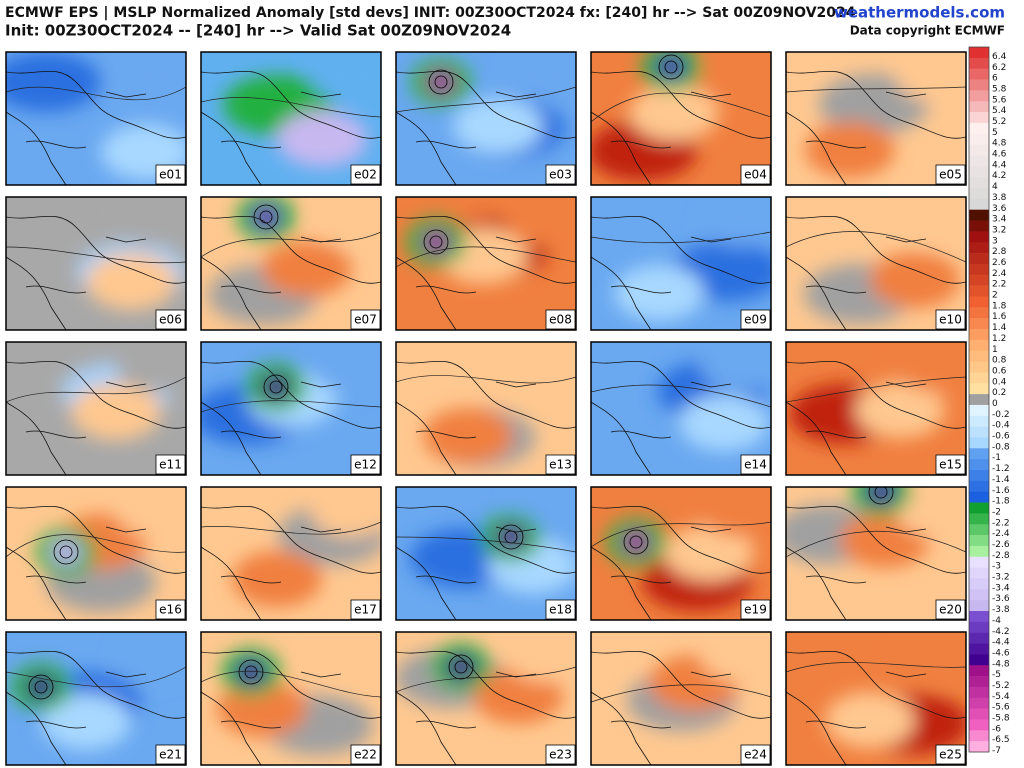  What do you see at coordinates (999, 89) in the screenshot?
I see `colorbar-label: 5.8` at bounding box center [999, 89].